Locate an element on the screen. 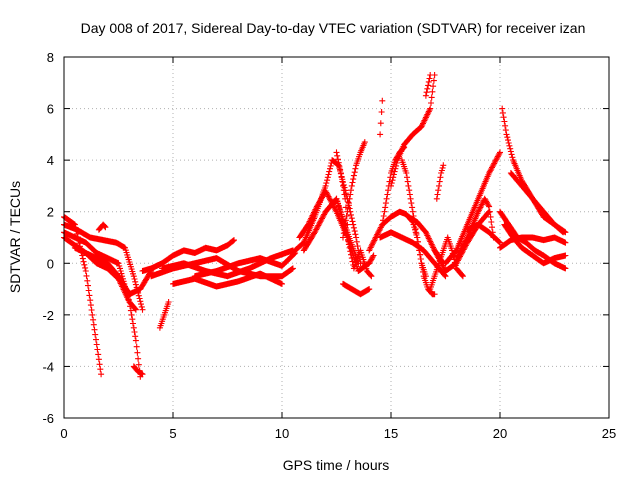  y-tick-label: -2 is located at coordinates (48, 315).